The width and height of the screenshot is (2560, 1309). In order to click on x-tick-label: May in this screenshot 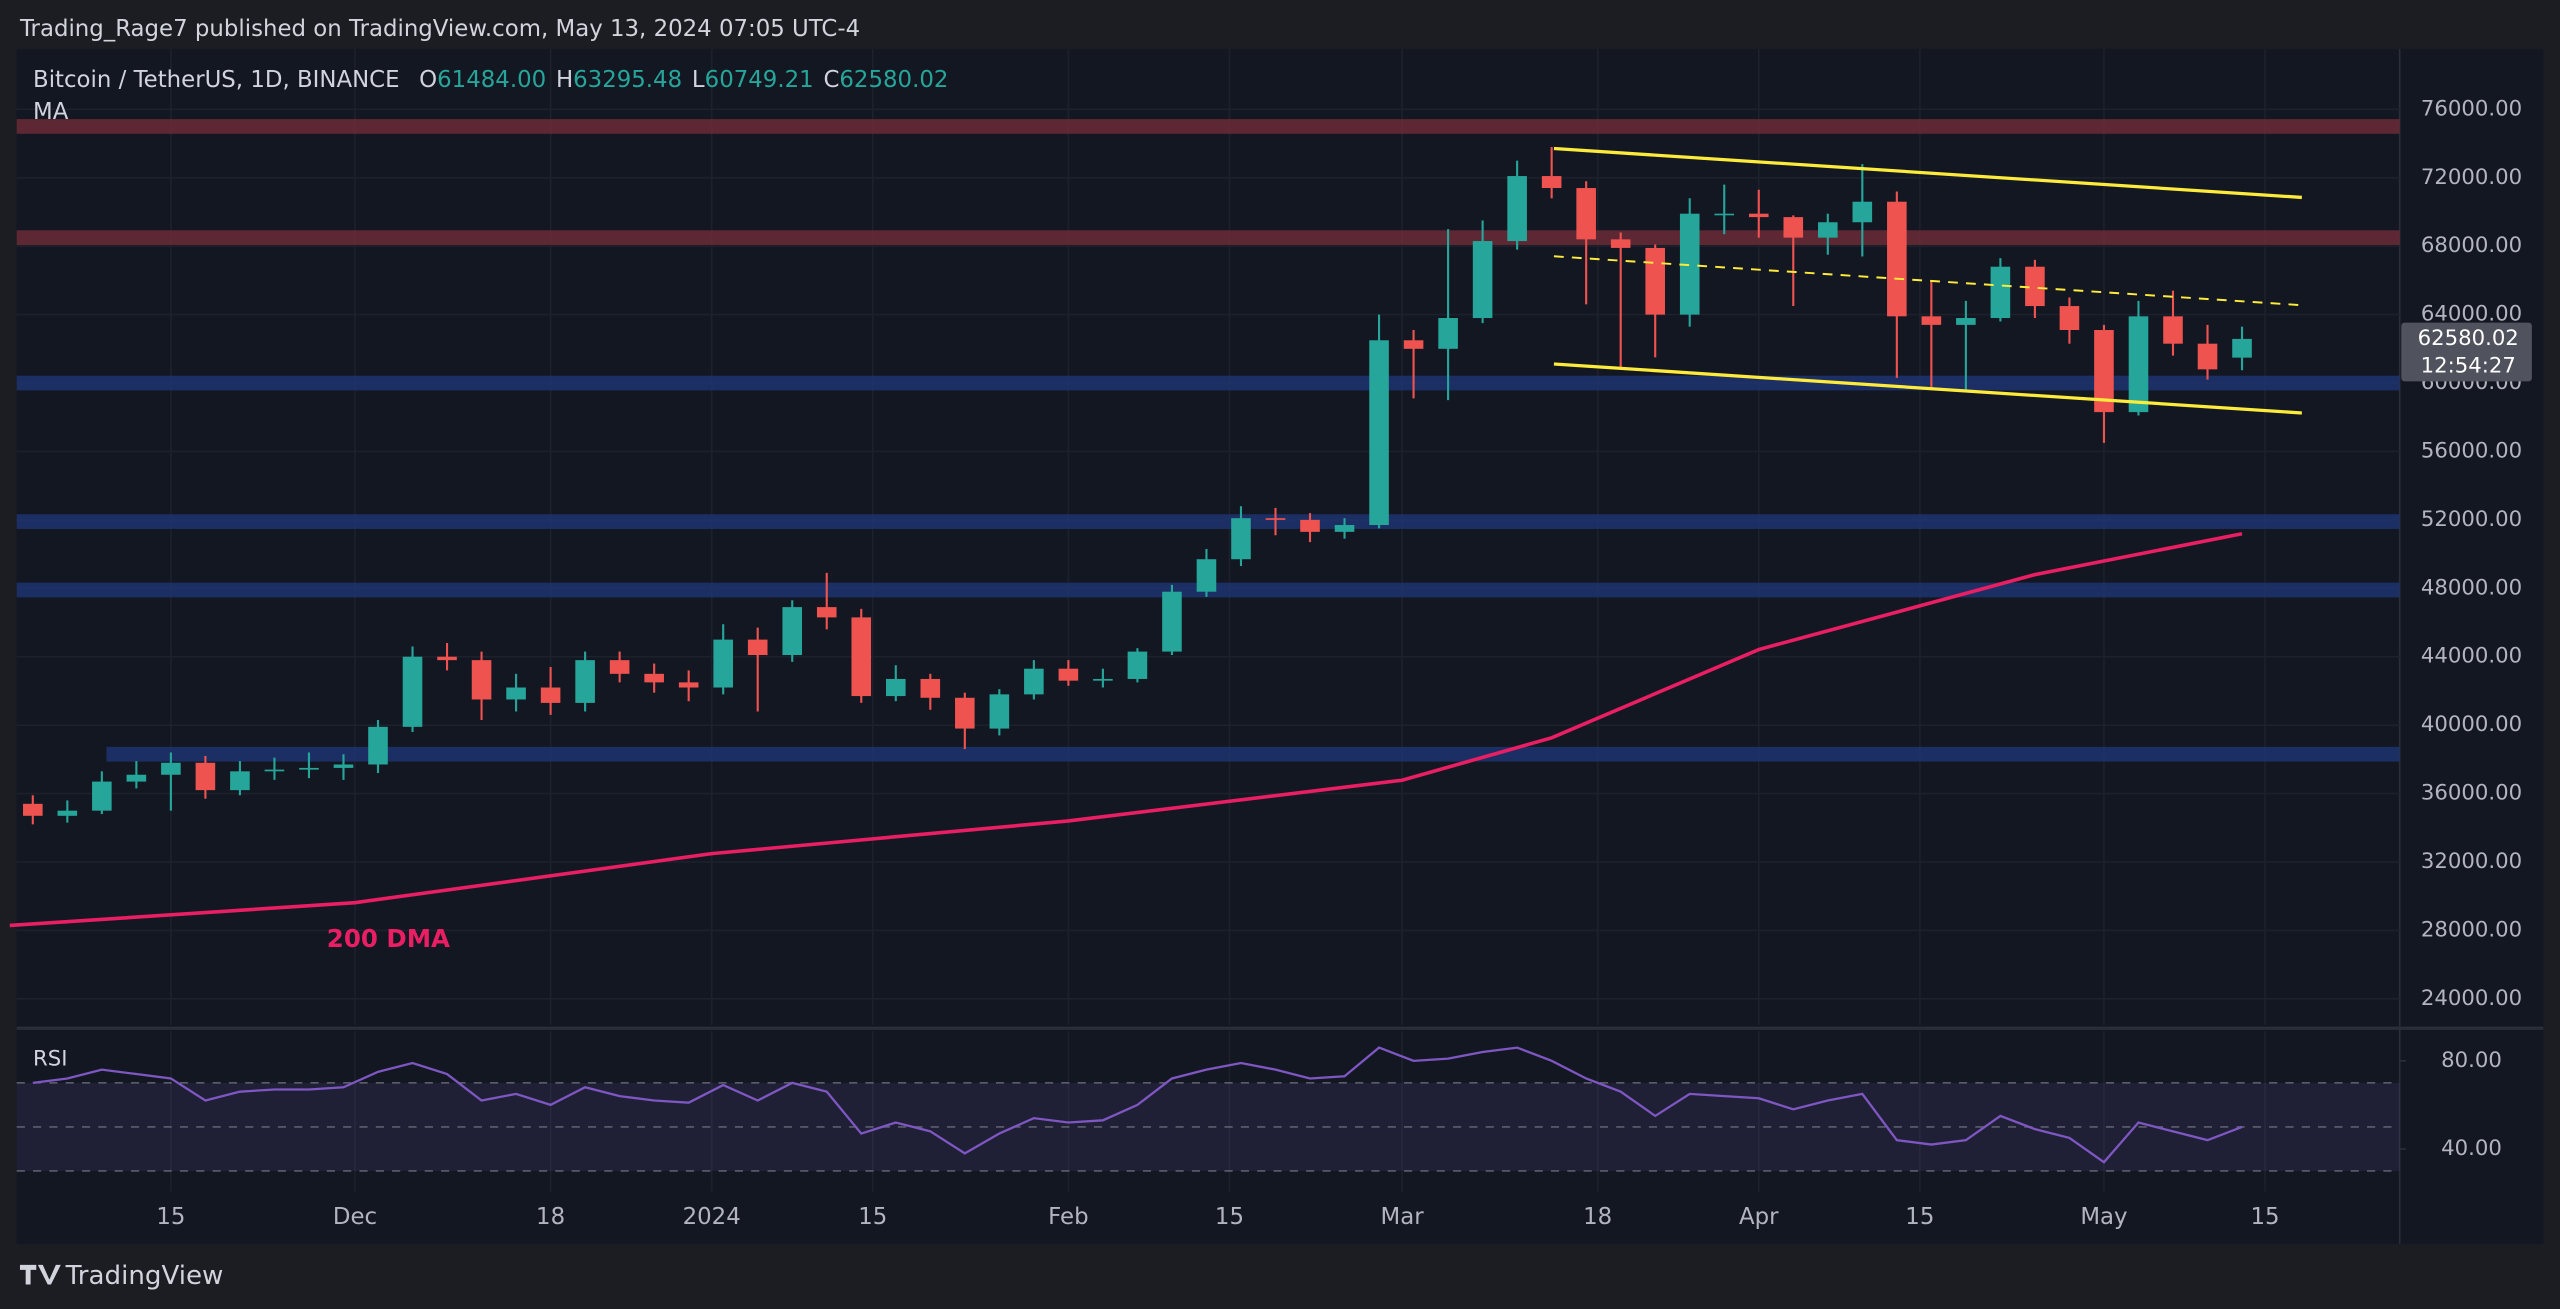, I will do `click(2103, 1217)`.